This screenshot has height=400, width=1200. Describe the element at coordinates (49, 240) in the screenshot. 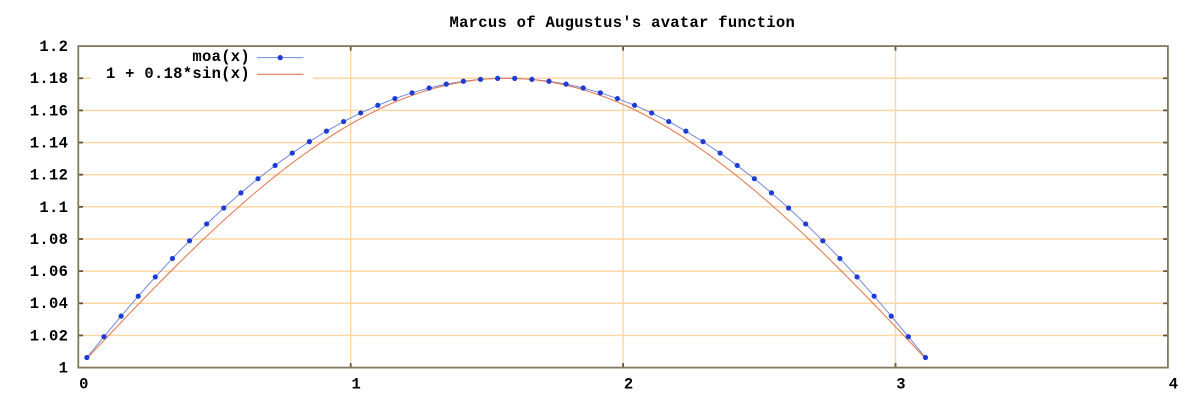

I see `svg-text: 1.08` at that location.